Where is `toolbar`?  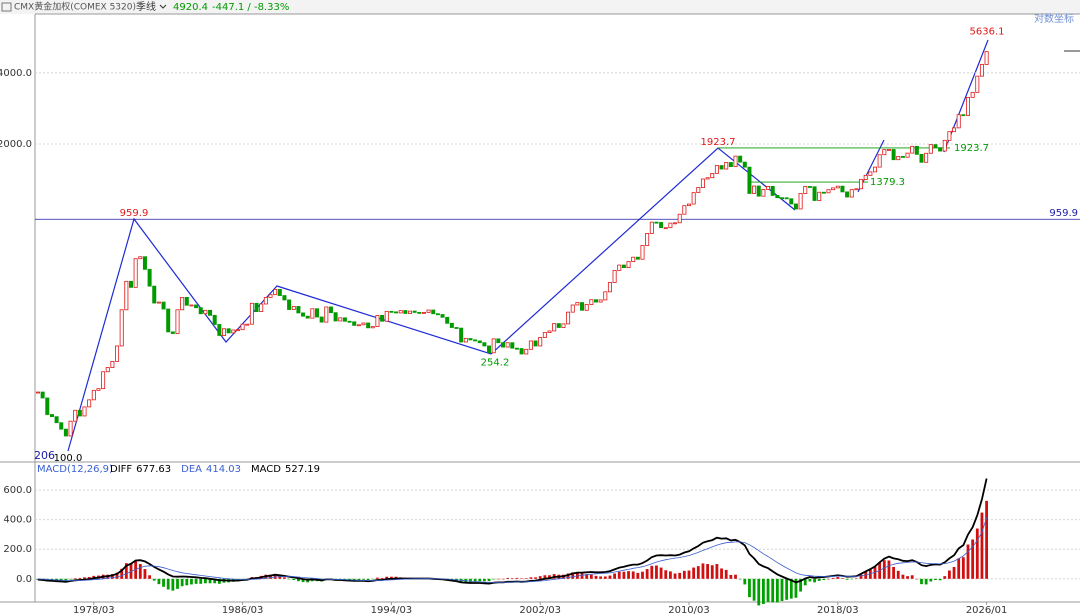 toolbar is located at coordinates (540, 7).